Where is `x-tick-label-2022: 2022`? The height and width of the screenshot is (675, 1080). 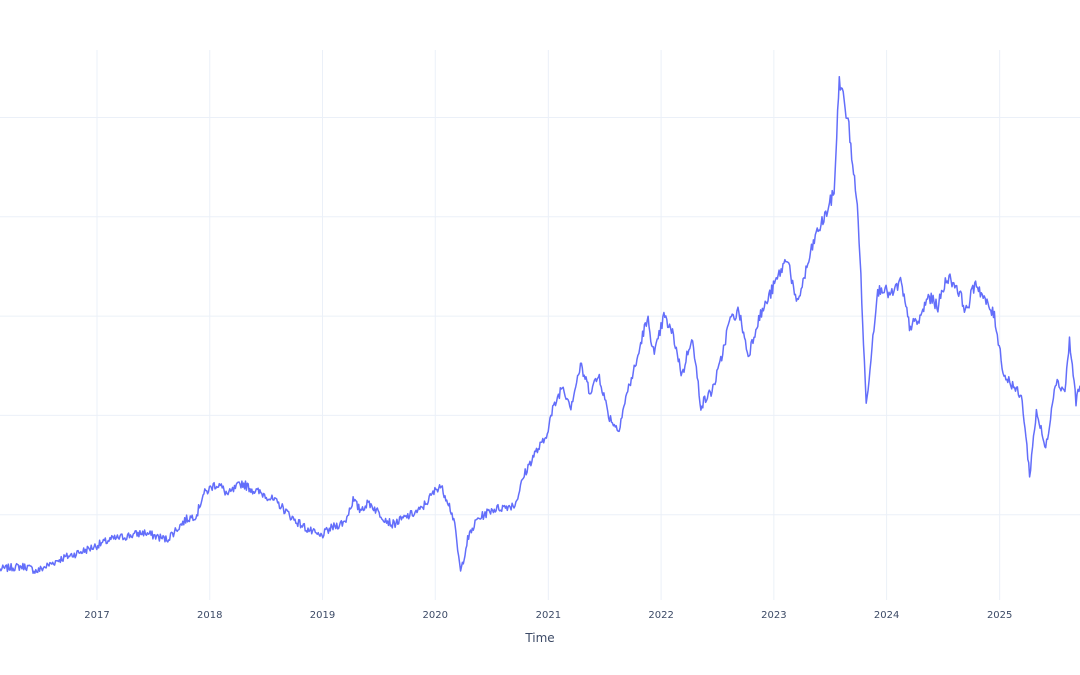 x-tick-label-2022: 2022 is located at coordinates (660, 615).